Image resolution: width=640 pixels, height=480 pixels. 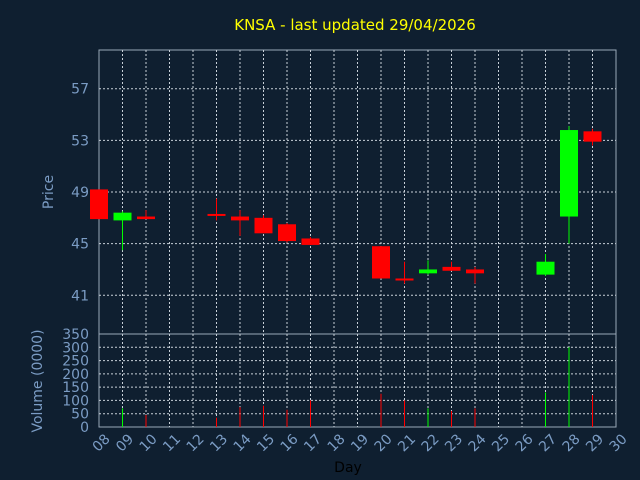 What do you see at coordinates (431, 443) in the screenshot?
I see `x-tick-label: 22` at bounding box center [431, 443].